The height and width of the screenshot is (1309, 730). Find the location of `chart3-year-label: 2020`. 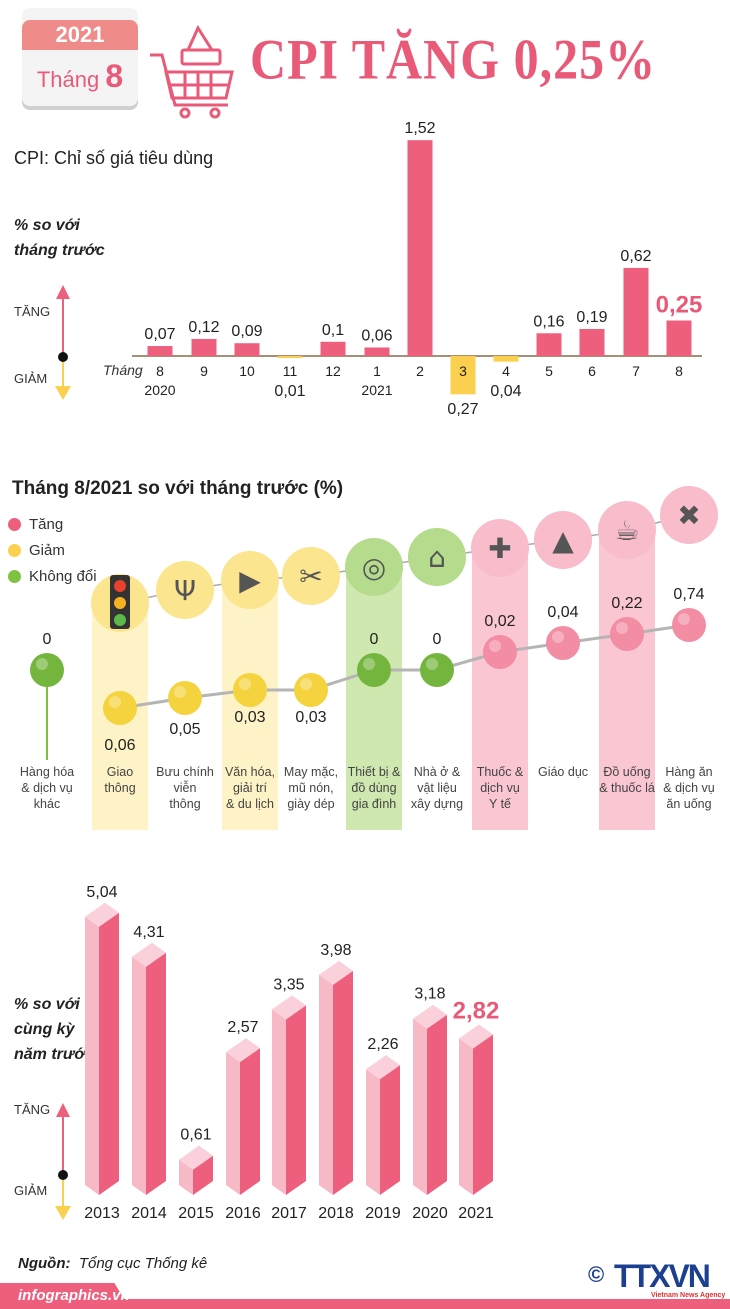

chart3-year-label: 2020 is located at coordinates (430, 1213).